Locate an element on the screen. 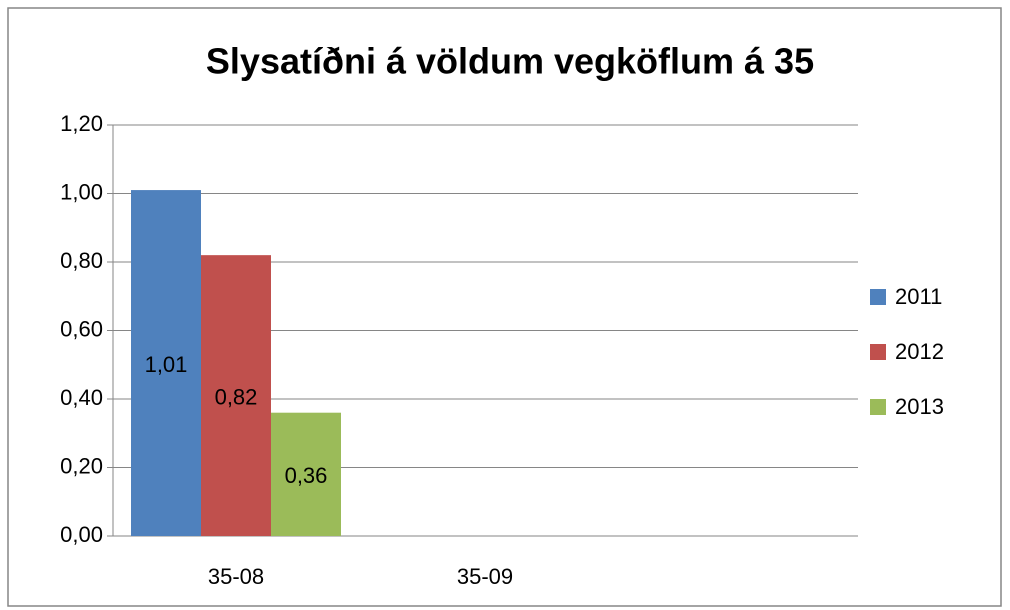 The height and width of the screenshot is (610, 1010). x-tick-label: 35-08 is located at coordinates (236, 576).